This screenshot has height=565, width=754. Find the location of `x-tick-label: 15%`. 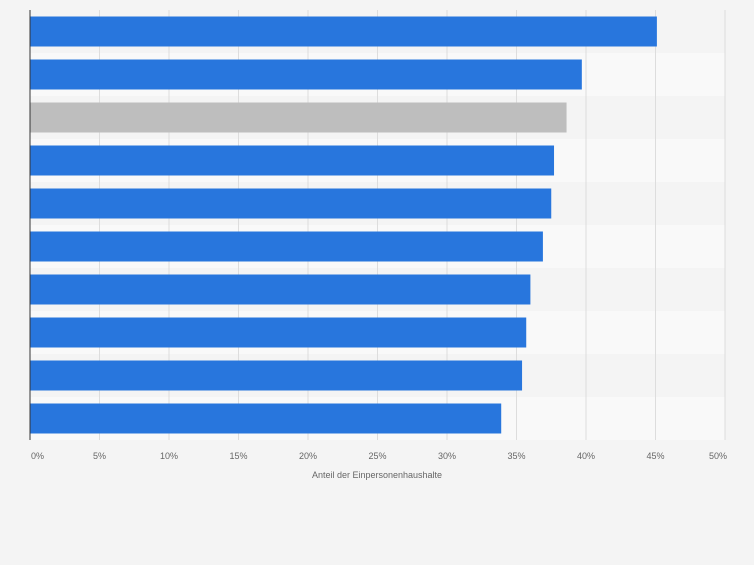

x-tick-label: 15% is located at coordinates (238, 456).